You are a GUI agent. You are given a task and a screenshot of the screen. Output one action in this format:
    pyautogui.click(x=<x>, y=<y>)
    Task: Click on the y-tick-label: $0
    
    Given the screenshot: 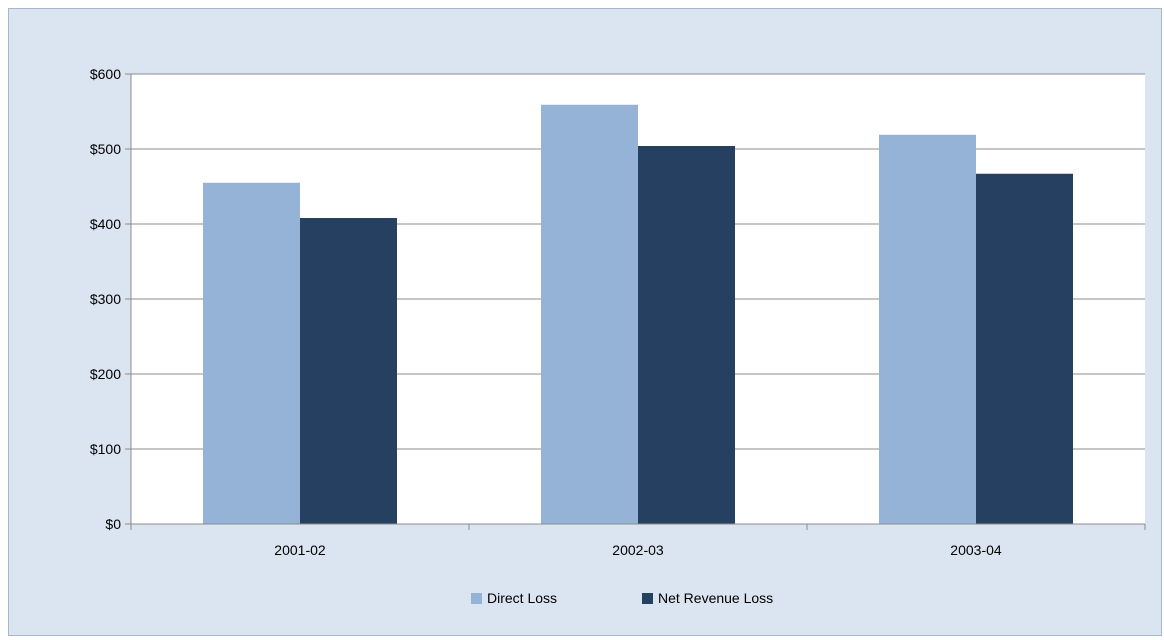 What is the action you would take?
    pyautogui.click(x=113, y=524)
    